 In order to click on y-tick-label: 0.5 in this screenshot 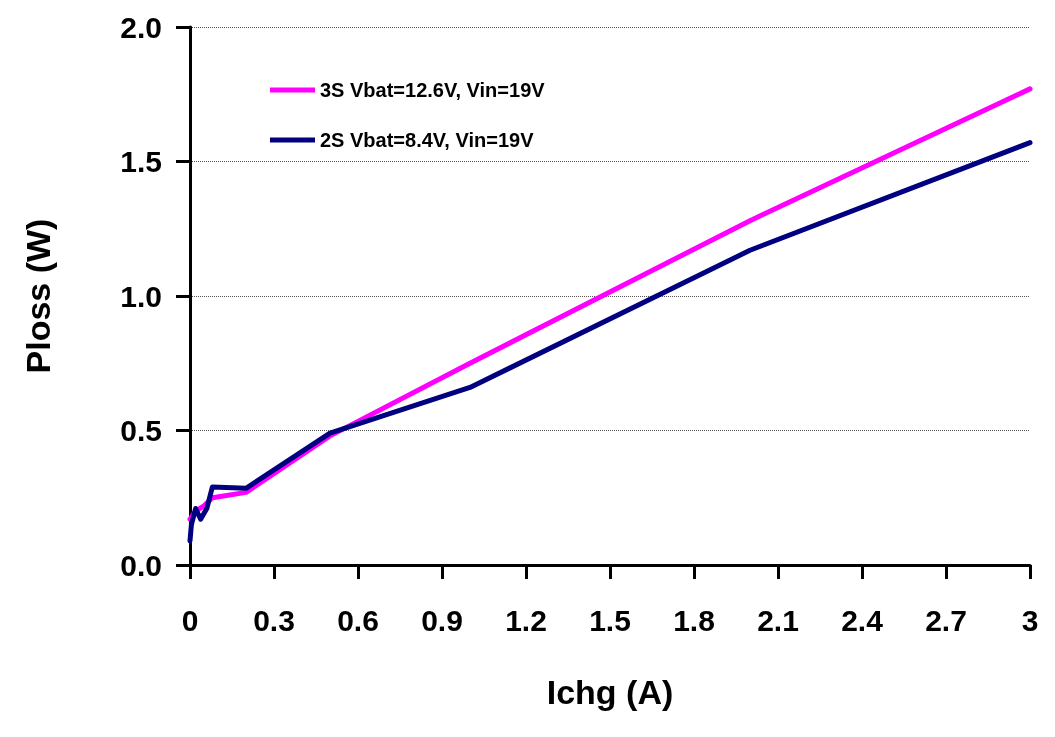, I will do `click(141, 430)`.